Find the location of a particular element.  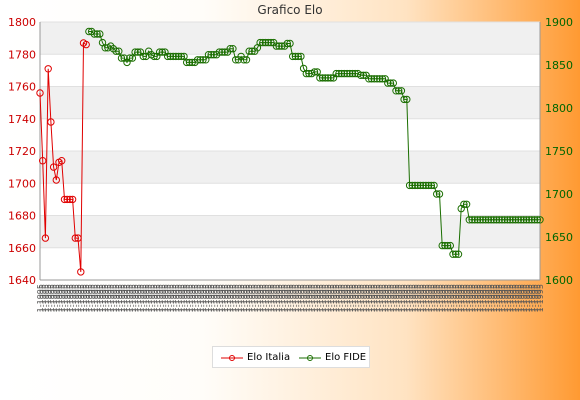

legend-swatch-elo-fide is located at coordinates (310, 358).